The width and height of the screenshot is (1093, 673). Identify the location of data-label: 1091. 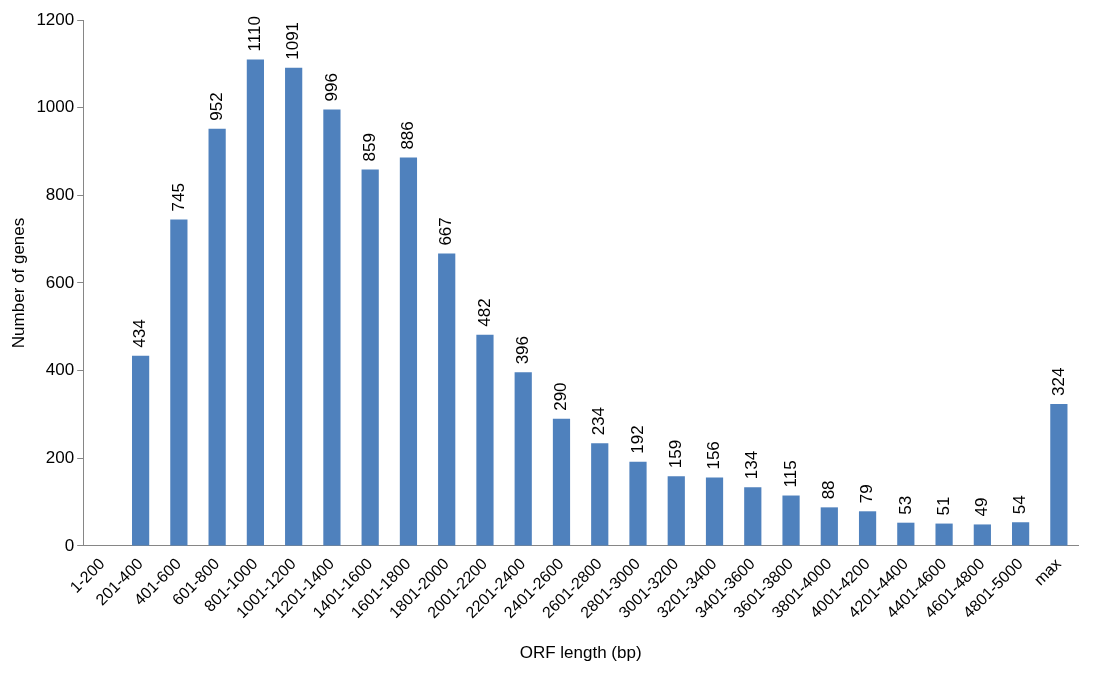
(293, 40).